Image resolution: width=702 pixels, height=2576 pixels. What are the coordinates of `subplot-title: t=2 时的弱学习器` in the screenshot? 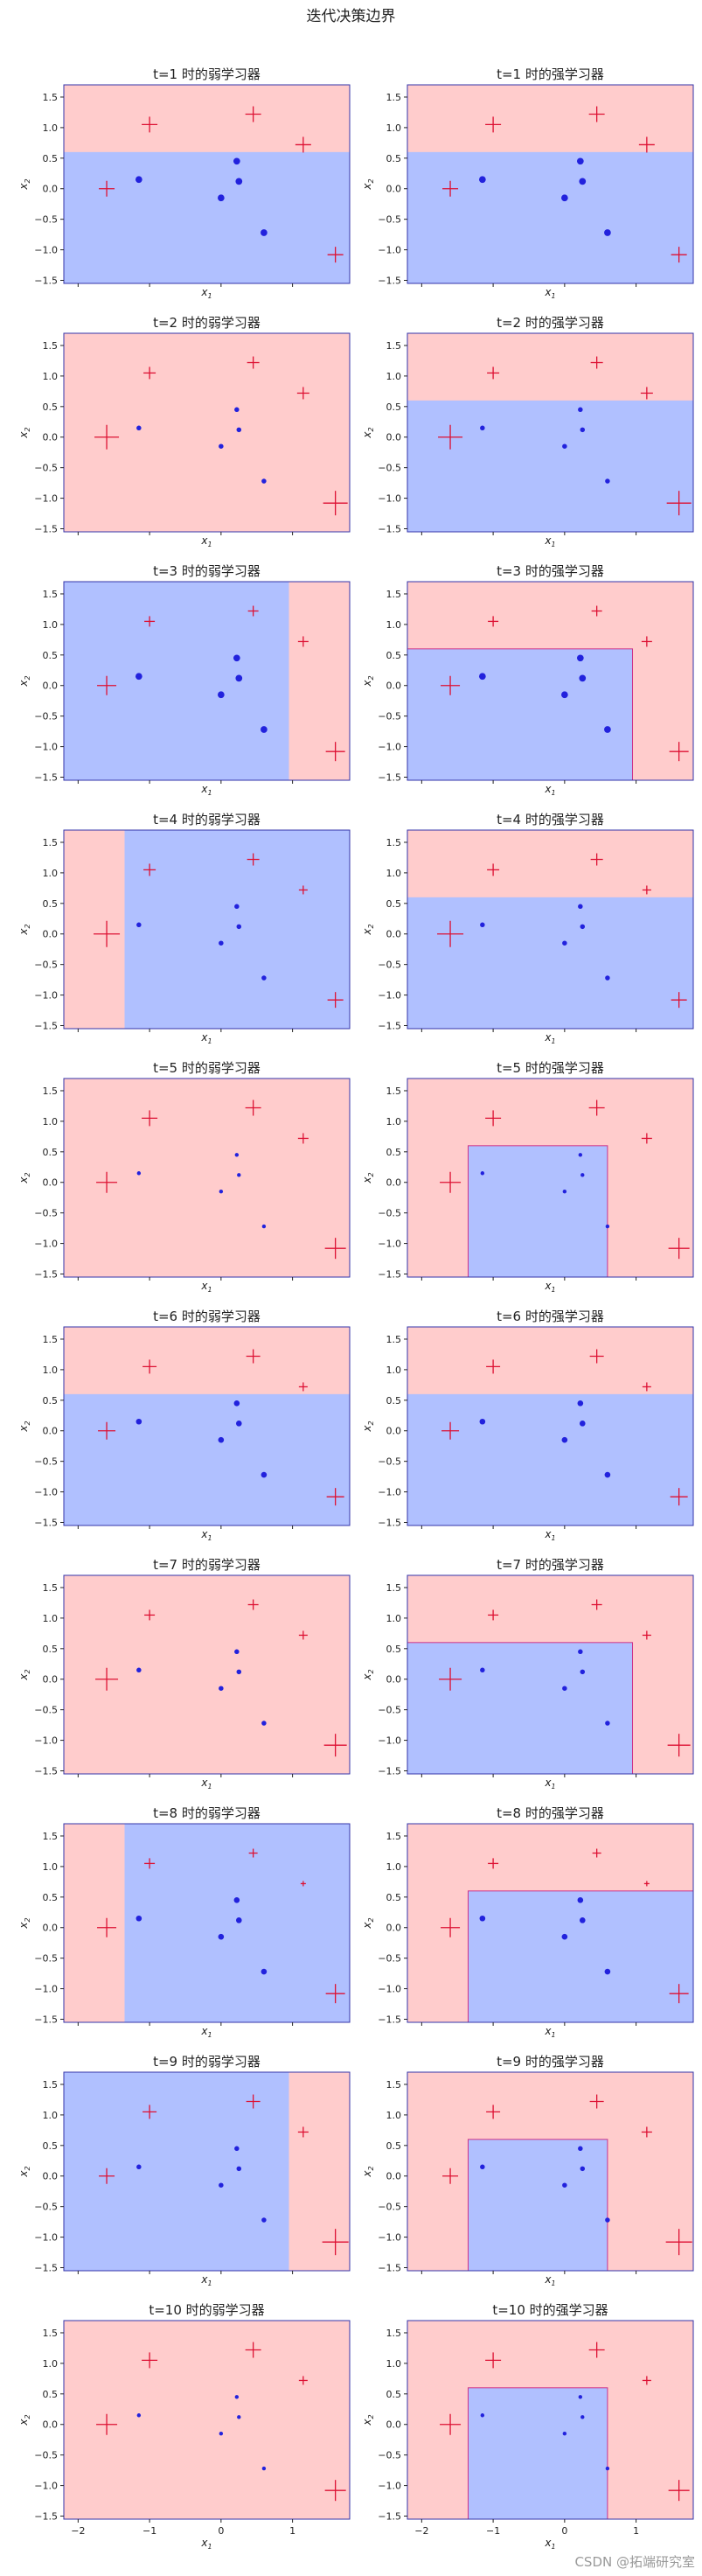 It's located at (207, 323).